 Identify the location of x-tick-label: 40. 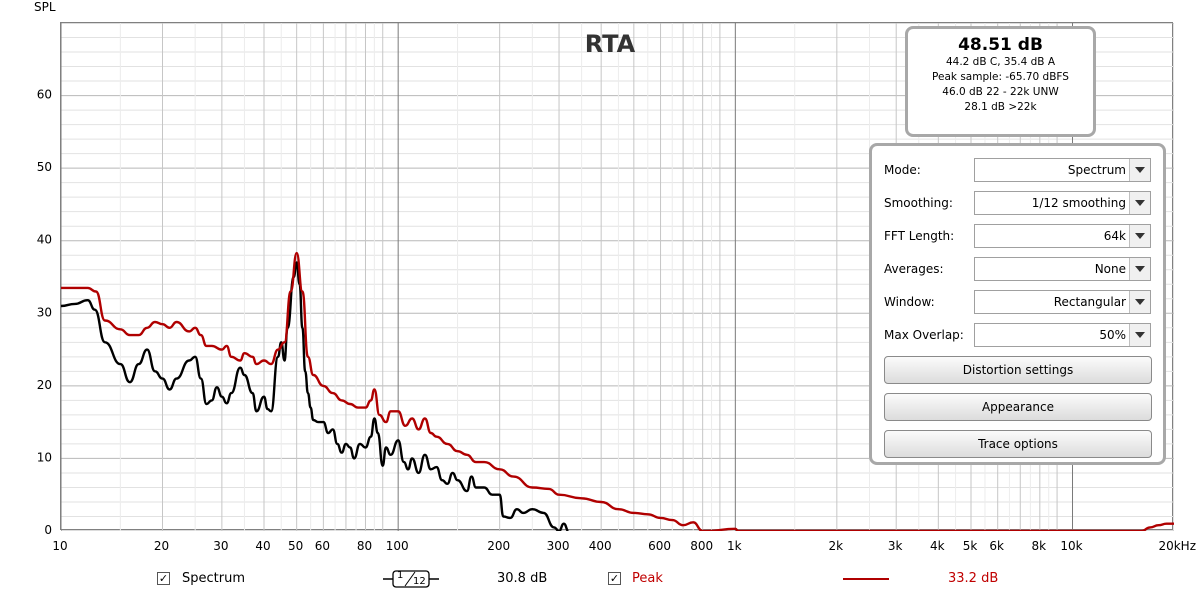
(262, 546).